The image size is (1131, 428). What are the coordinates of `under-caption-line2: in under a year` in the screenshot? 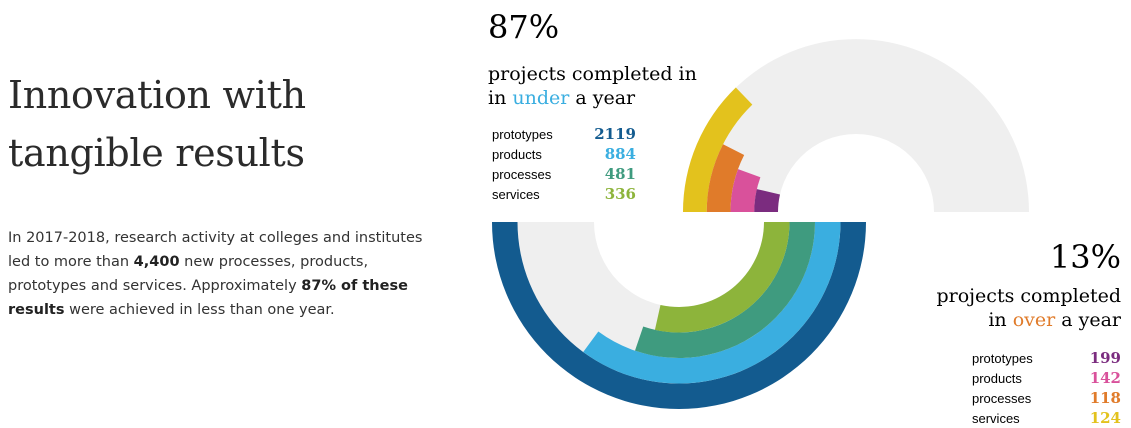 It's located at (562, 98).